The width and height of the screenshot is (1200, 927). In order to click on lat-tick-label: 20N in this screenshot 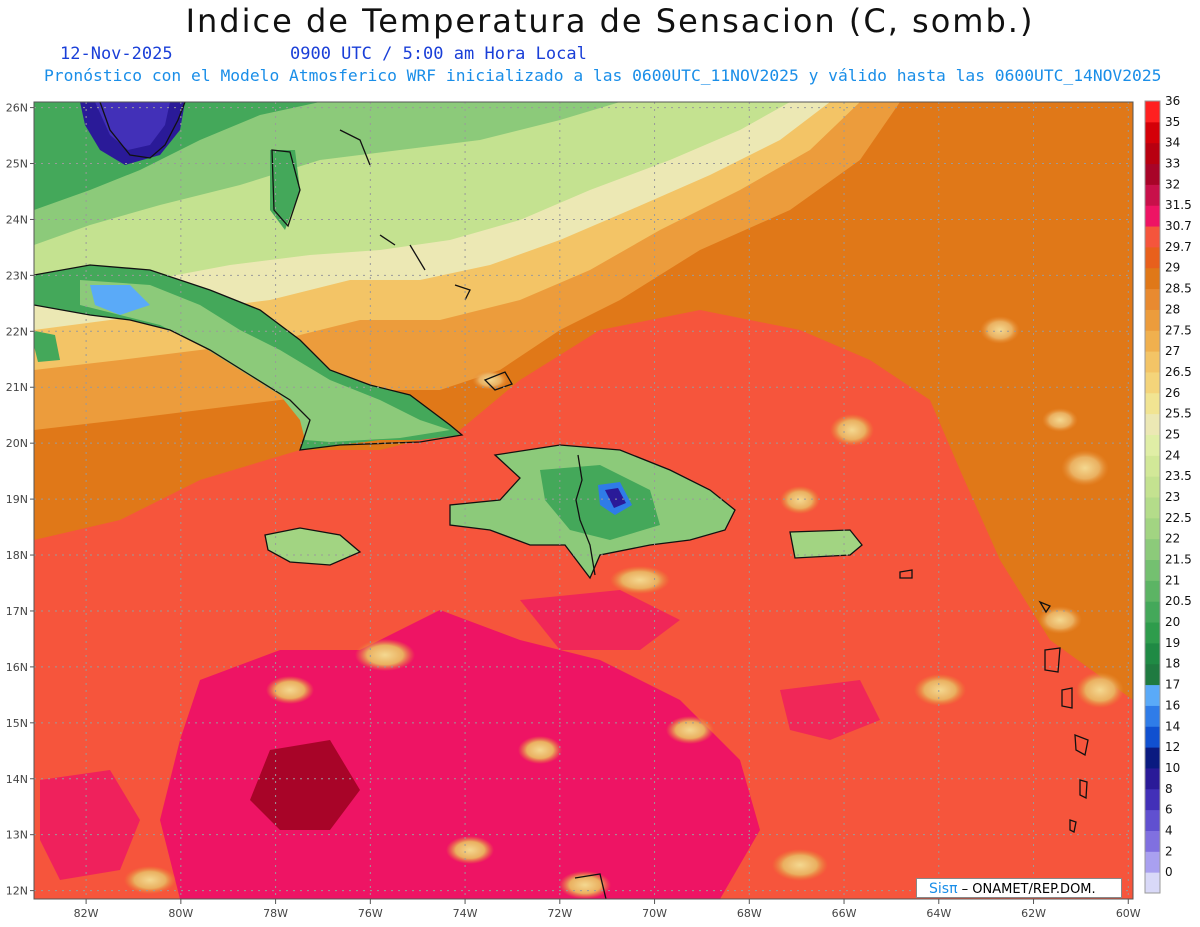, I will do `click(17, 443)`.